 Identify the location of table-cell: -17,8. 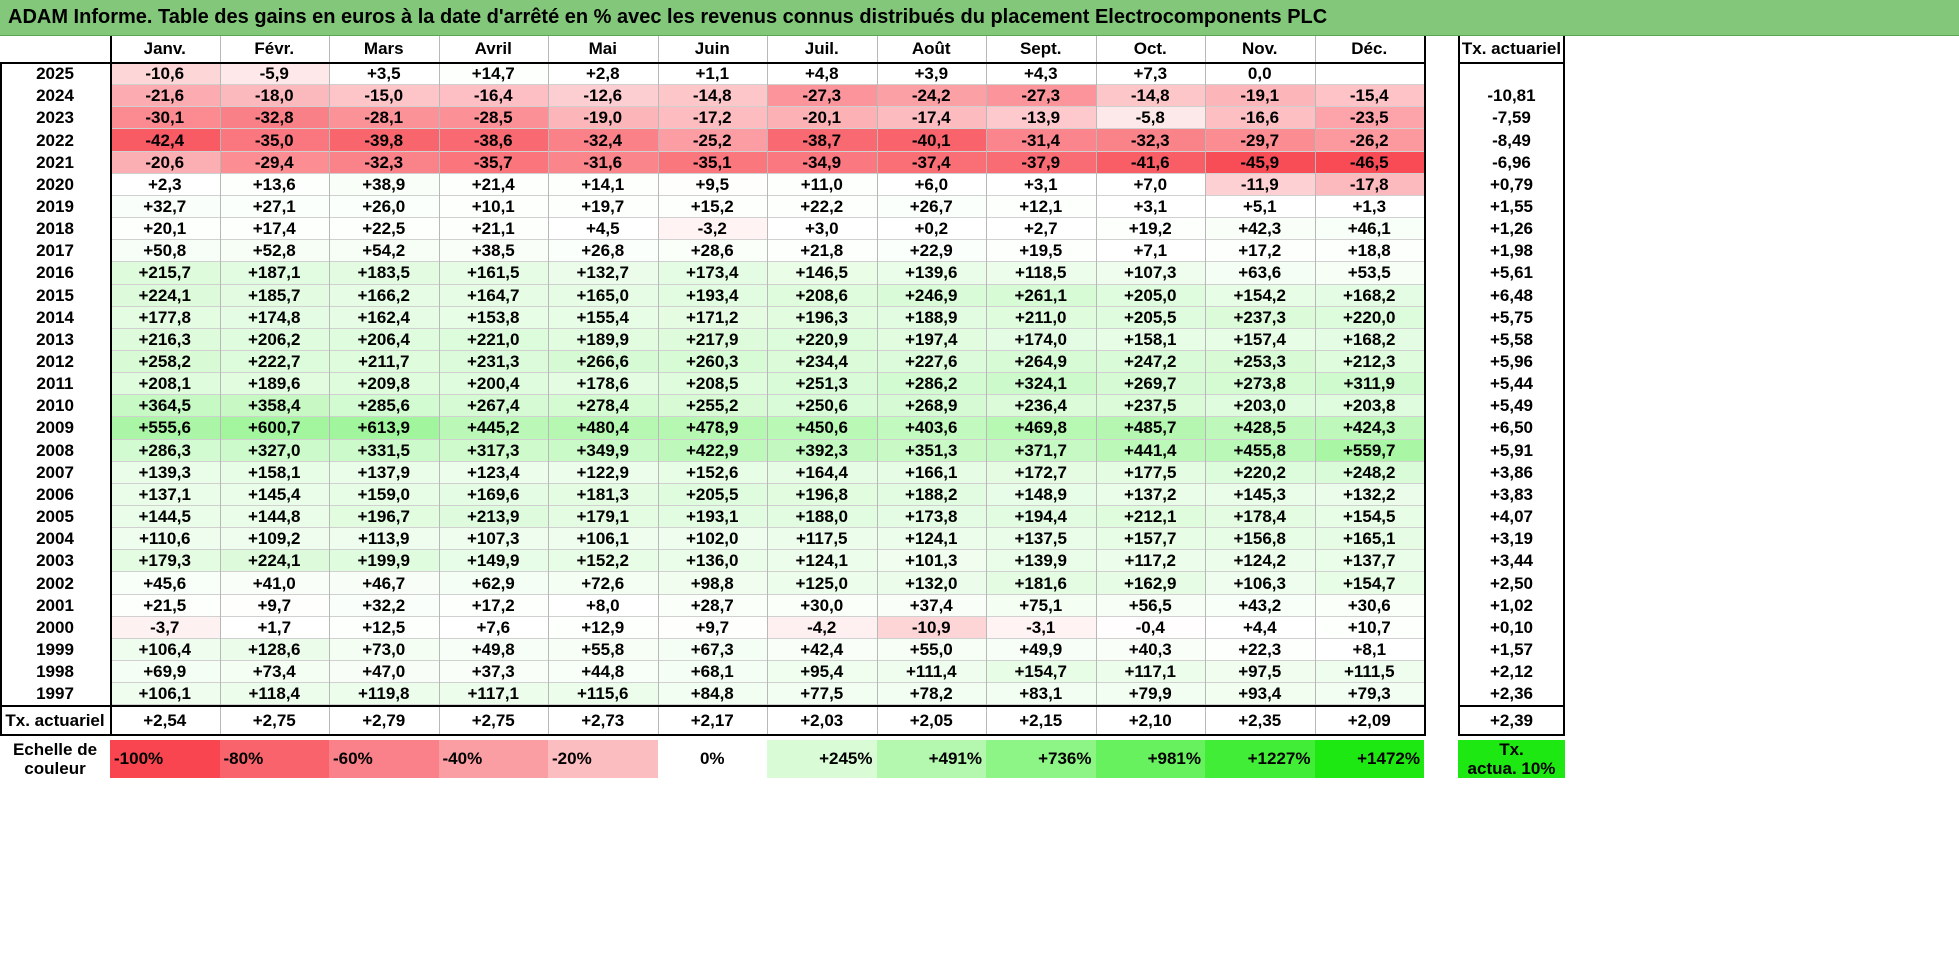
(1369, 184).